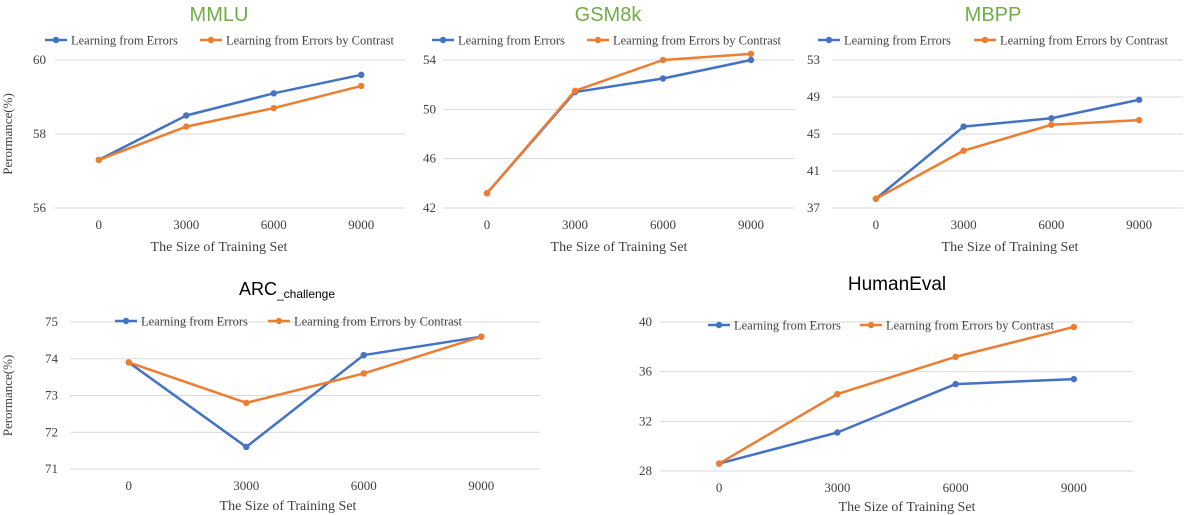  I want to click on y-tick-label: 42, so click(429, 207).